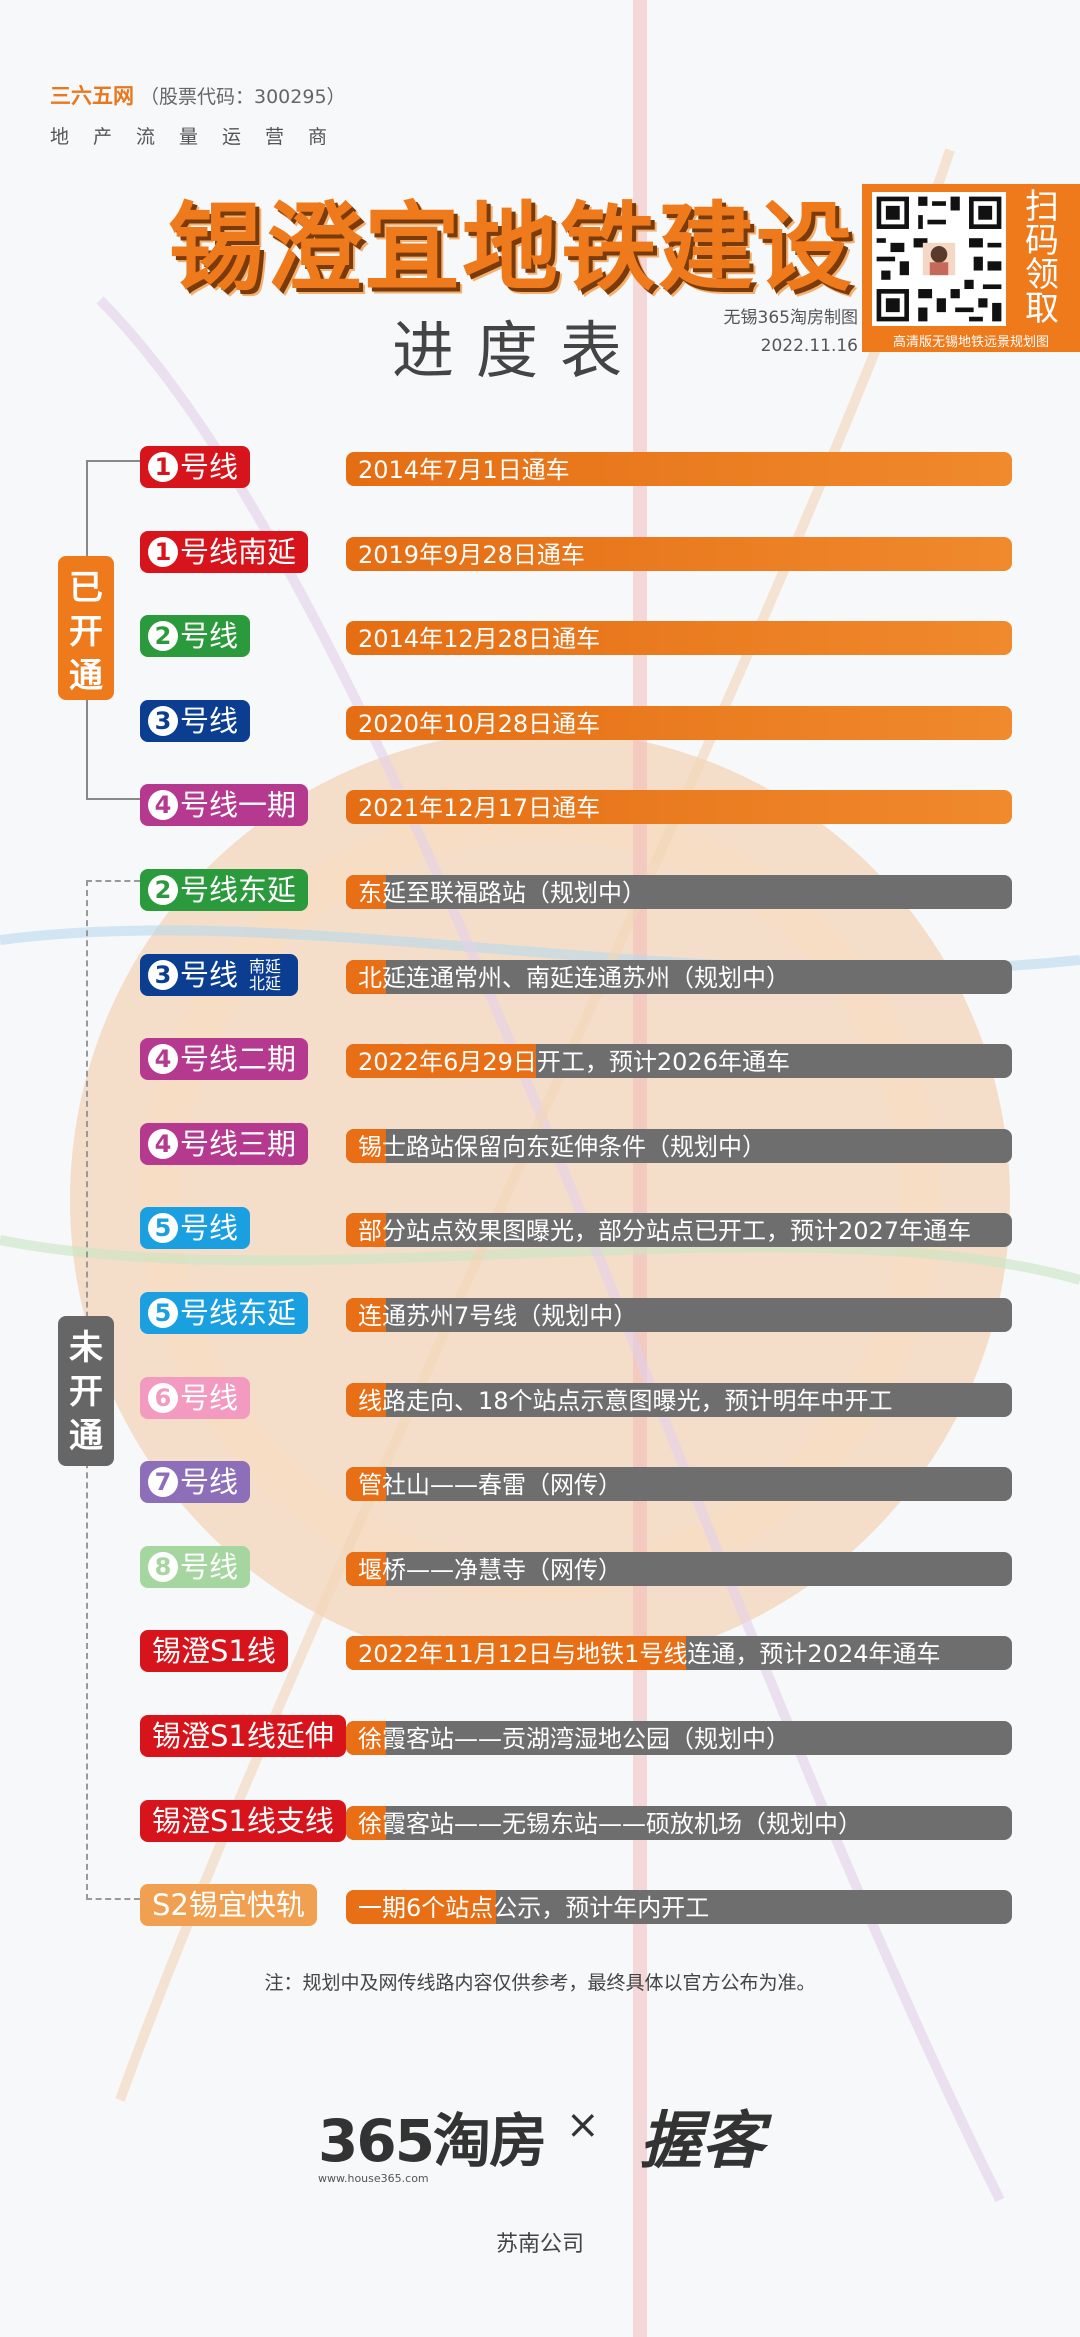 This screenshot has height=2337, width=1080. I want to click on status-bar: 一期6个站点公示，预计年内开工, so click(679, 1907).